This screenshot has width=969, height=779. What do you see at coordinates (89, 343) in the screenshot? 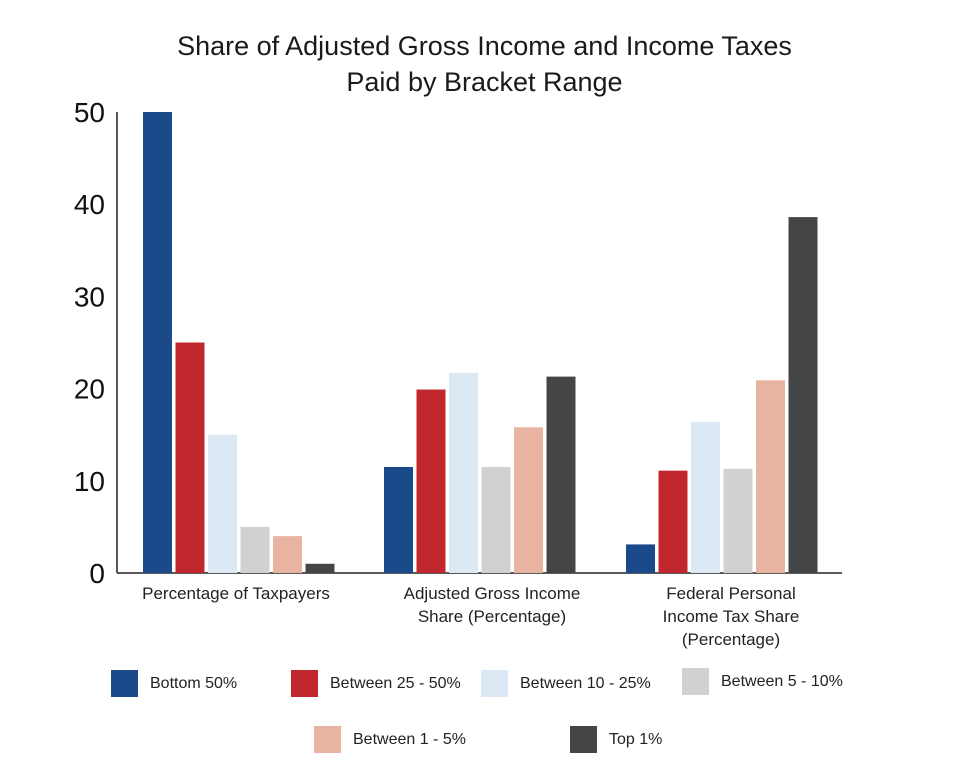
I see `y-axis-ticks: 0 10 20 30 40 50` at bounding box center [89, 343].